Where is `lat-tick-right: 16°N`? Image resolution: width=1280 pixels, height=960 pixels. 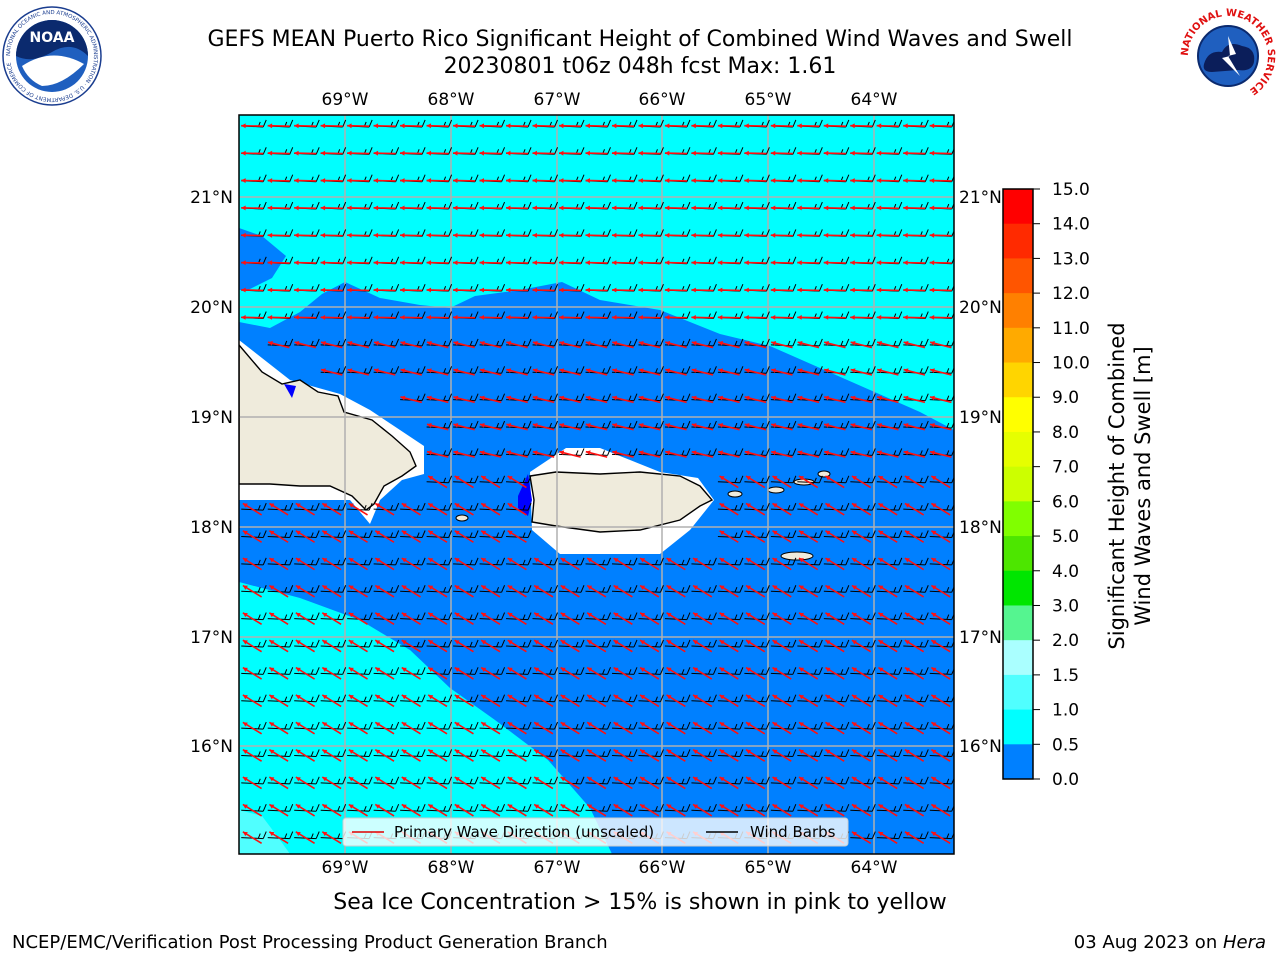
lat-tick-right: 16°N is located at coordinates (980, 747).